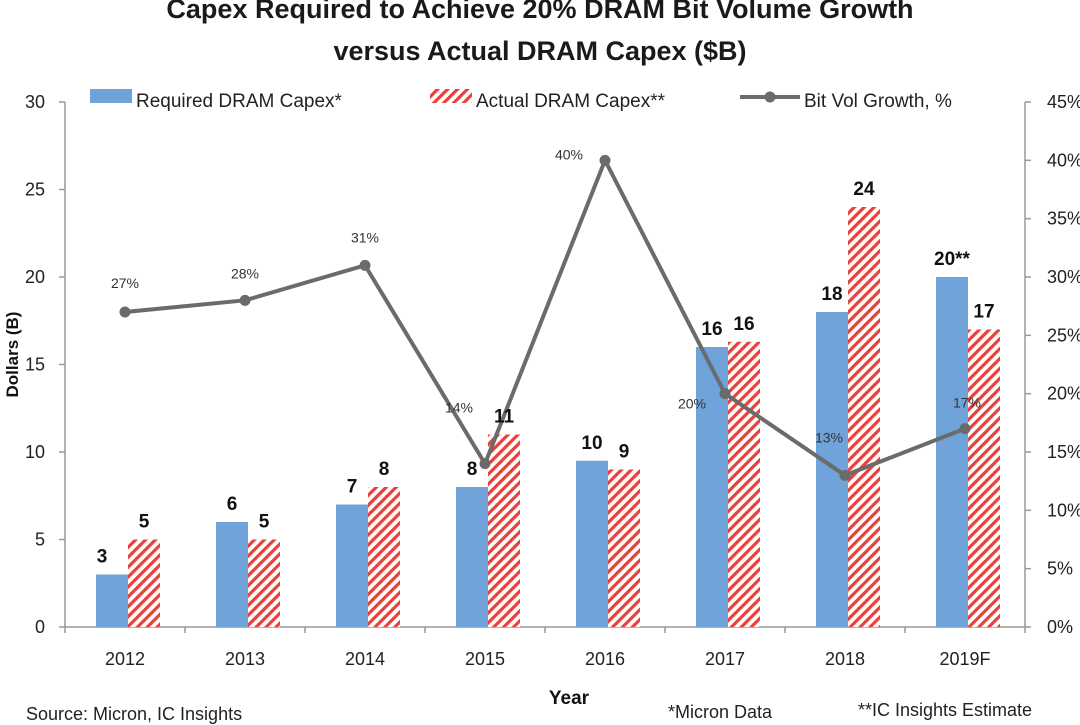 The height and width of the screenshot is (725, 1080). What do you see at coordinates (35, 190) in the screenshot?
I see `left-tick-label: 25` at bounding box center [35, 190].